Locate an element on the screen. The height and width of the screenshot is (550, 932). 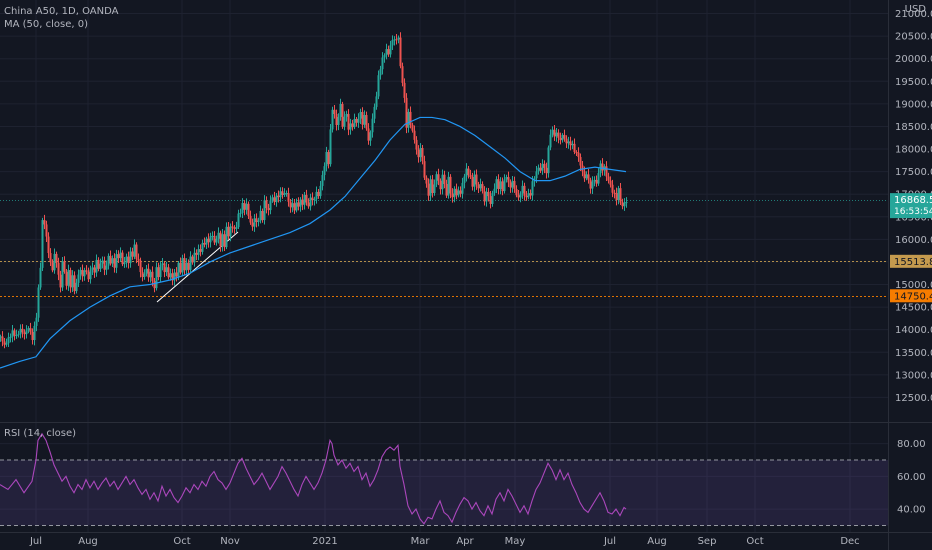
ma-legend: MA (50, close, 0) is located at coordinates (46, 24).